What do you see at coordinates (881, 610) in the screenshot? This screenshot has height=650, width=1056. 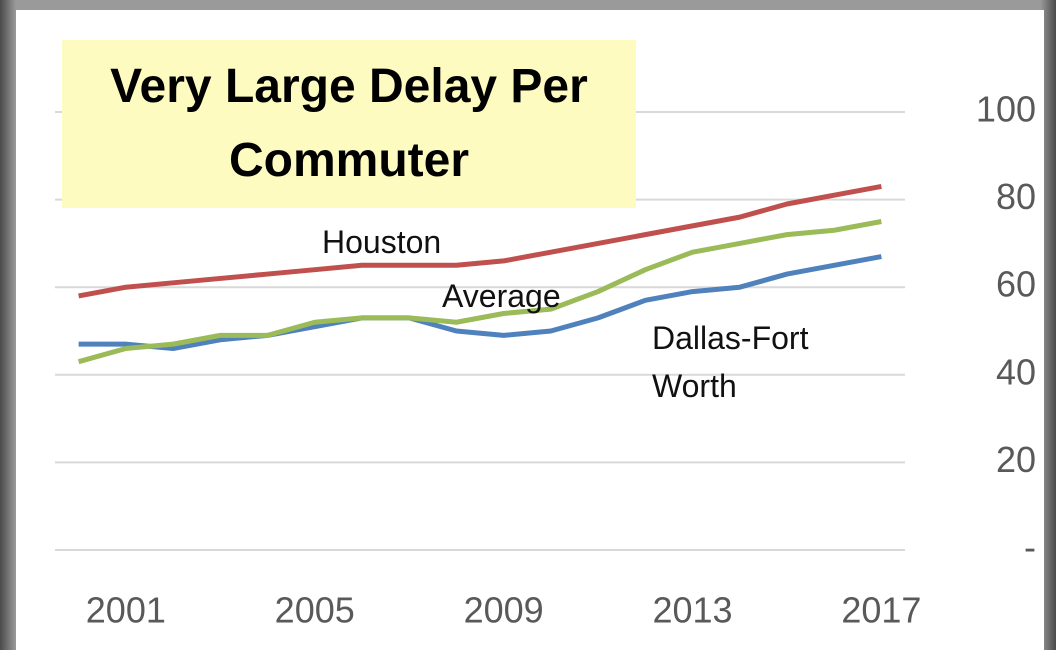 I see `x-tick-label: 2017` at bounding box center [881, 610].